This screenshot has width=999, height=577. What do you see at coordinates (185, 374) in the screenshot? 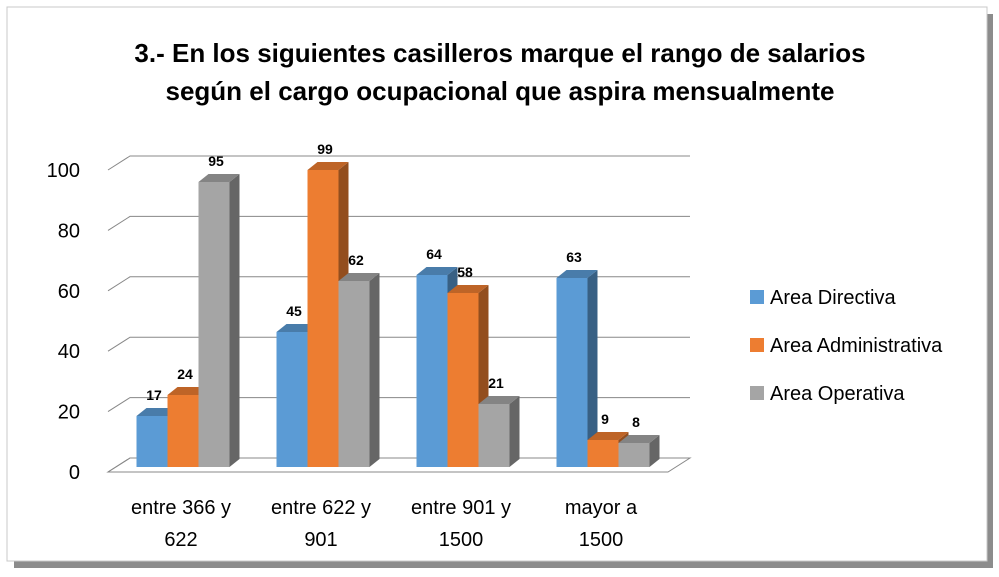
I see `data-label: 24` at bounding box center [185, 374].